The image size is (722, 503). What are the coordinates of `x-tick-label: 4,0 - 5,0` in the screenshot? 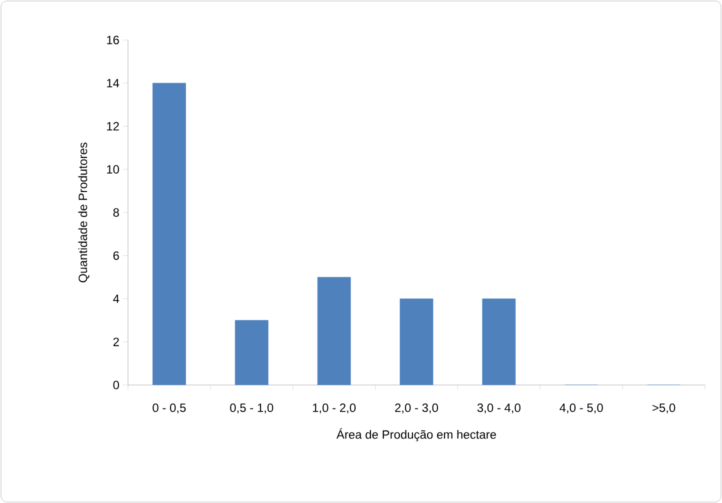 It's located at (581, 409).